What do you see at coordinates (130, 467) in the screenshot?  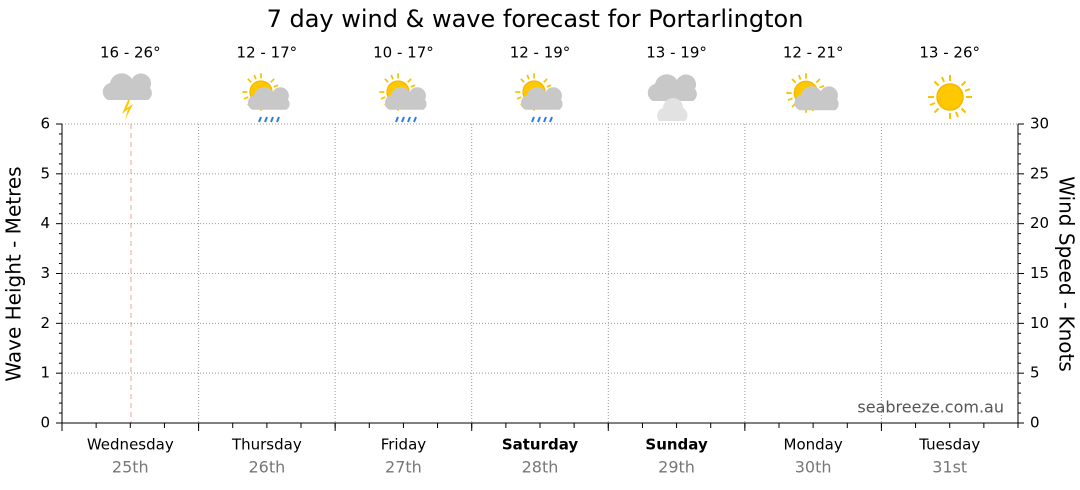 I see `date-label: 25th` at bounding box center [130, 467].